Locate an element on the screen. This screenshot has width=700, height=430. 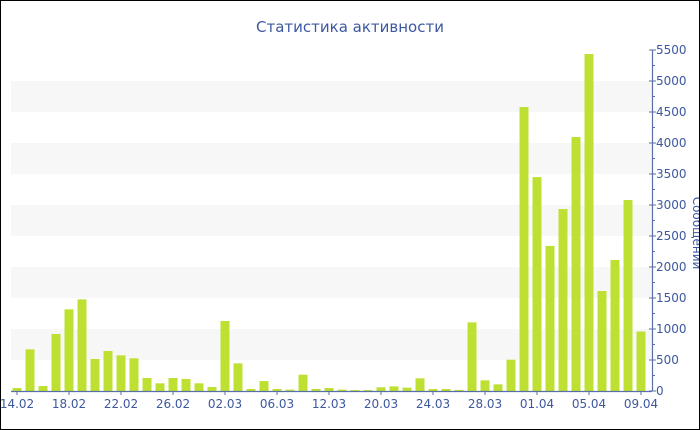
x-tick-label: 12.03 is located at coordinates (329, 404).